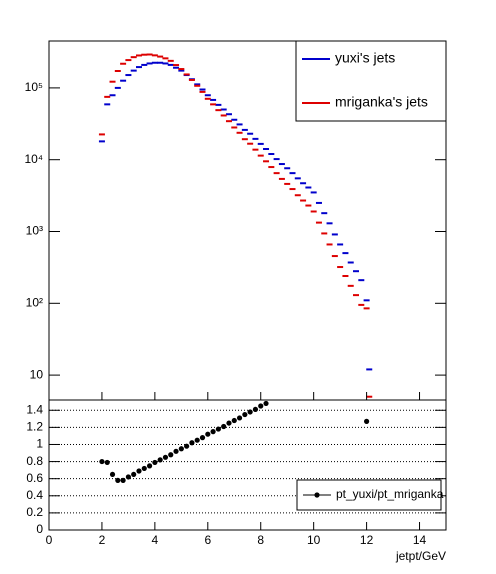  I want to click on y-tick-label: 0, so click(39, 529).